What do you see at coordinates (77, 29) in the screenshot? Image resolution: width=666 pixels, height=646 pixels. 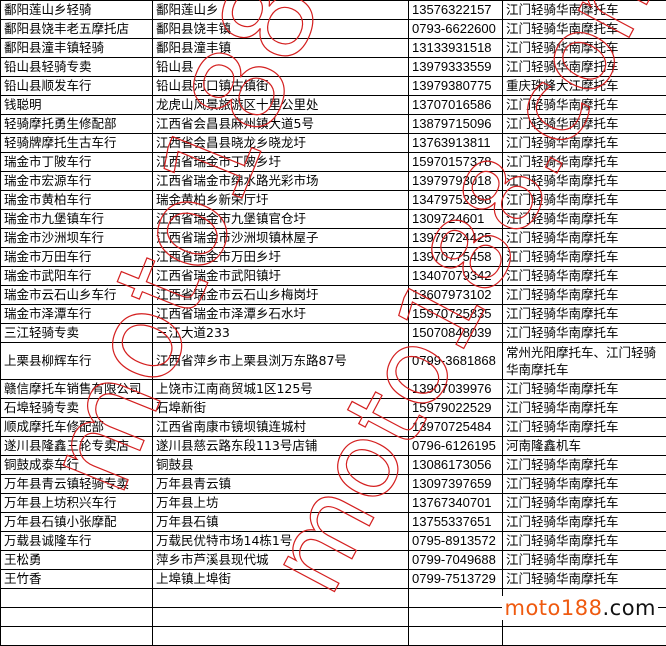 I see `dealer-name-cell: 鄱阳县饶丰老五摩托店` at bounding box center [77, 29].